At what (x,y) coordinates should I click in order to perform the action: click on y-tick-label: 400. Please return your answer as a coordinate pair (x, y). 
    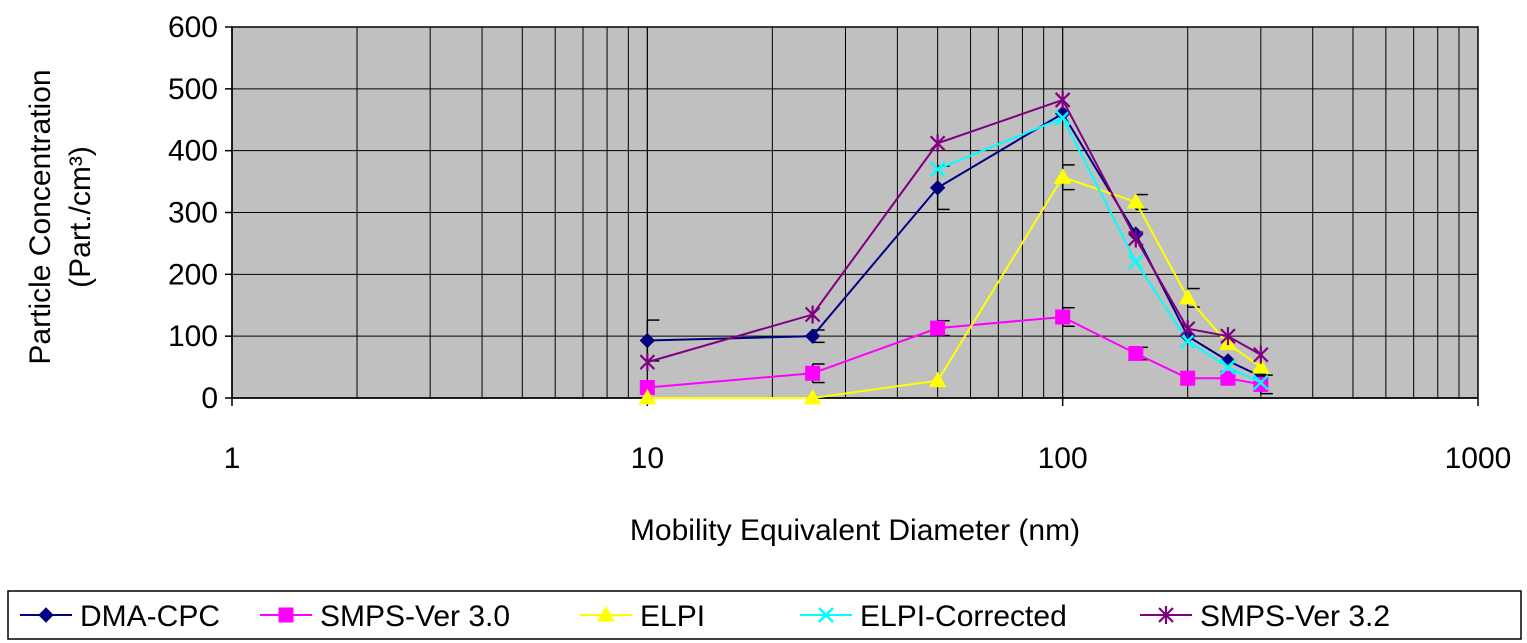
    Looking at the image, I should click on (193, 151).